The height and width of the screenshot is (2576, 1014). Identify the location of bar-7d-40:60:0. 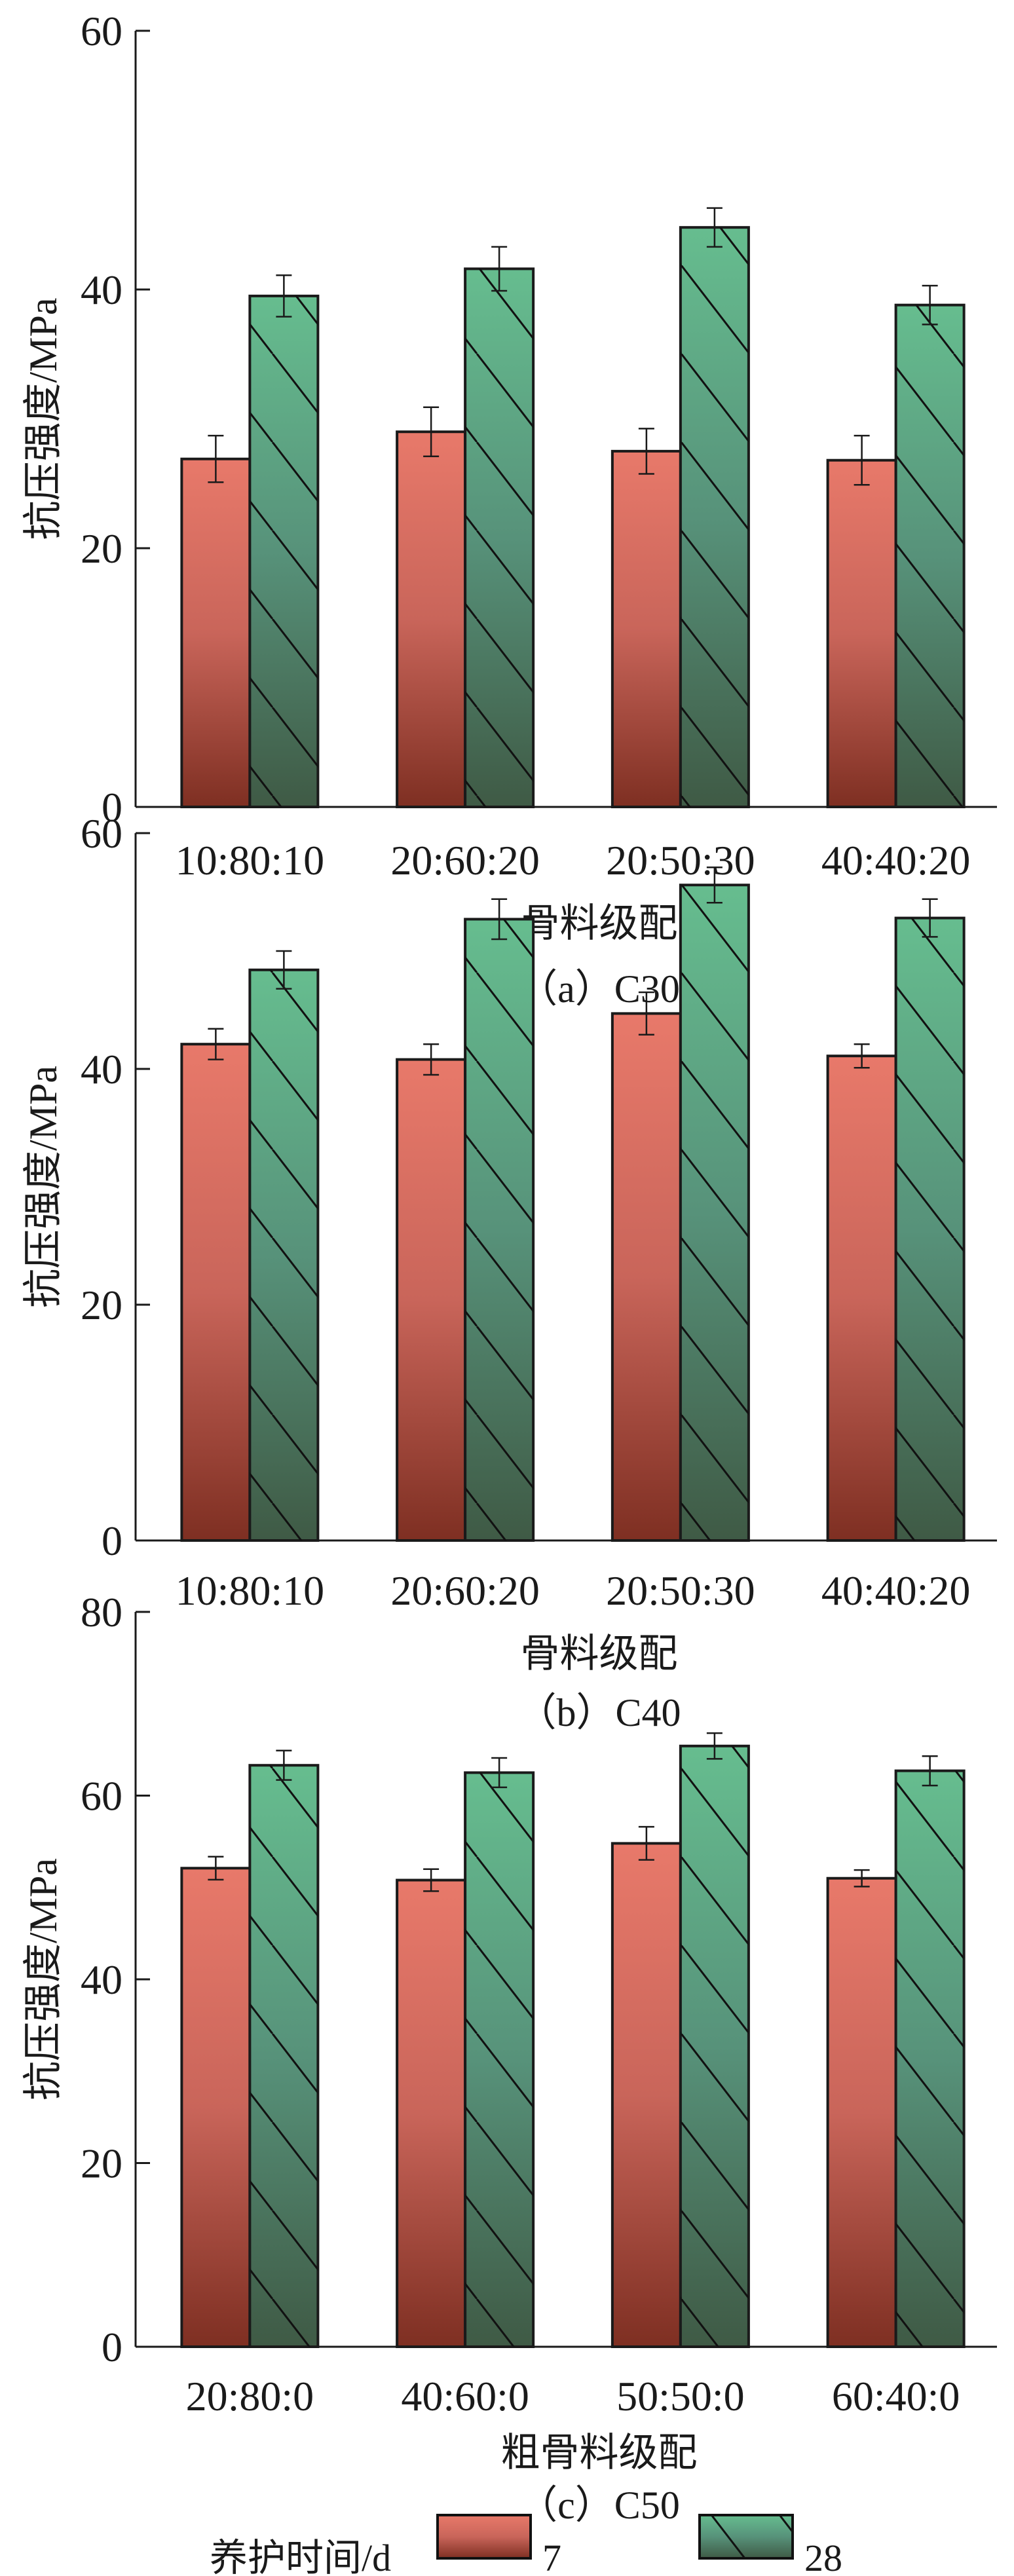
(432, 2113).